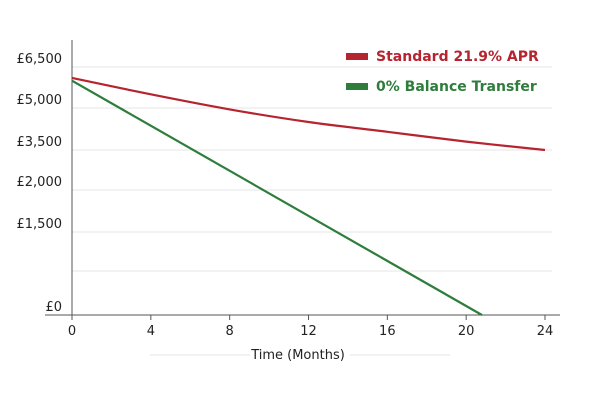 This screenshot has height=400, width=600. Describe the element at coordinates (40, 100) in the screenshot. I see `y-tick-label: £5,000` at that location.